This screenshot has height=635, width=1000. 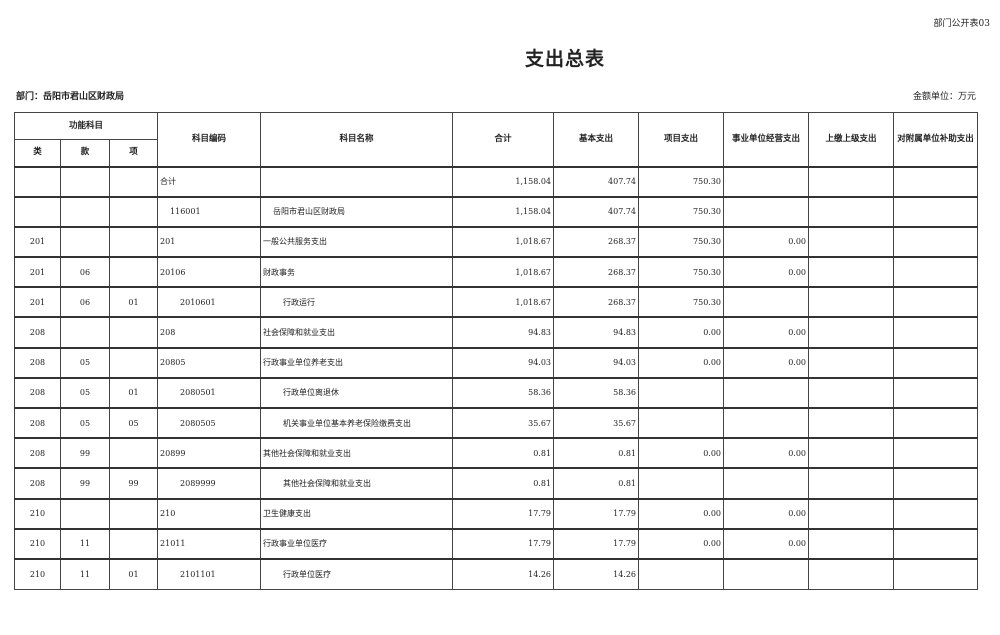 What do you see at coordinates (209, 211) in the screenshot?
I see `cell-code: 116001` at bounding box center [209, 211].